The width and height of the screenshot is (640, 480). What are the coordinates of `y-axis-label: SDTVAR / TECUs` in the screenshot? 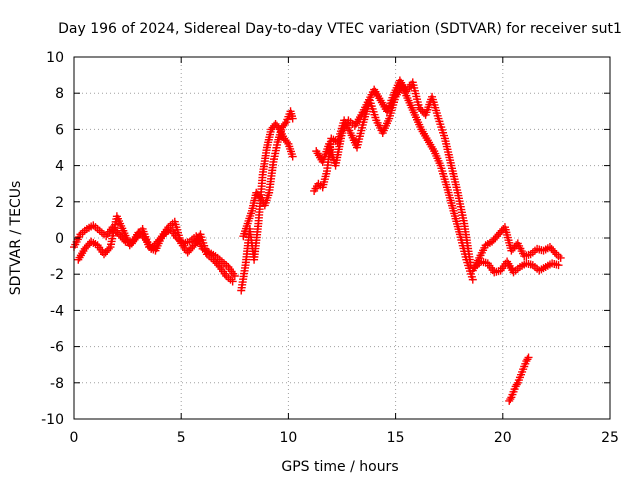 It's located at (16, 238).